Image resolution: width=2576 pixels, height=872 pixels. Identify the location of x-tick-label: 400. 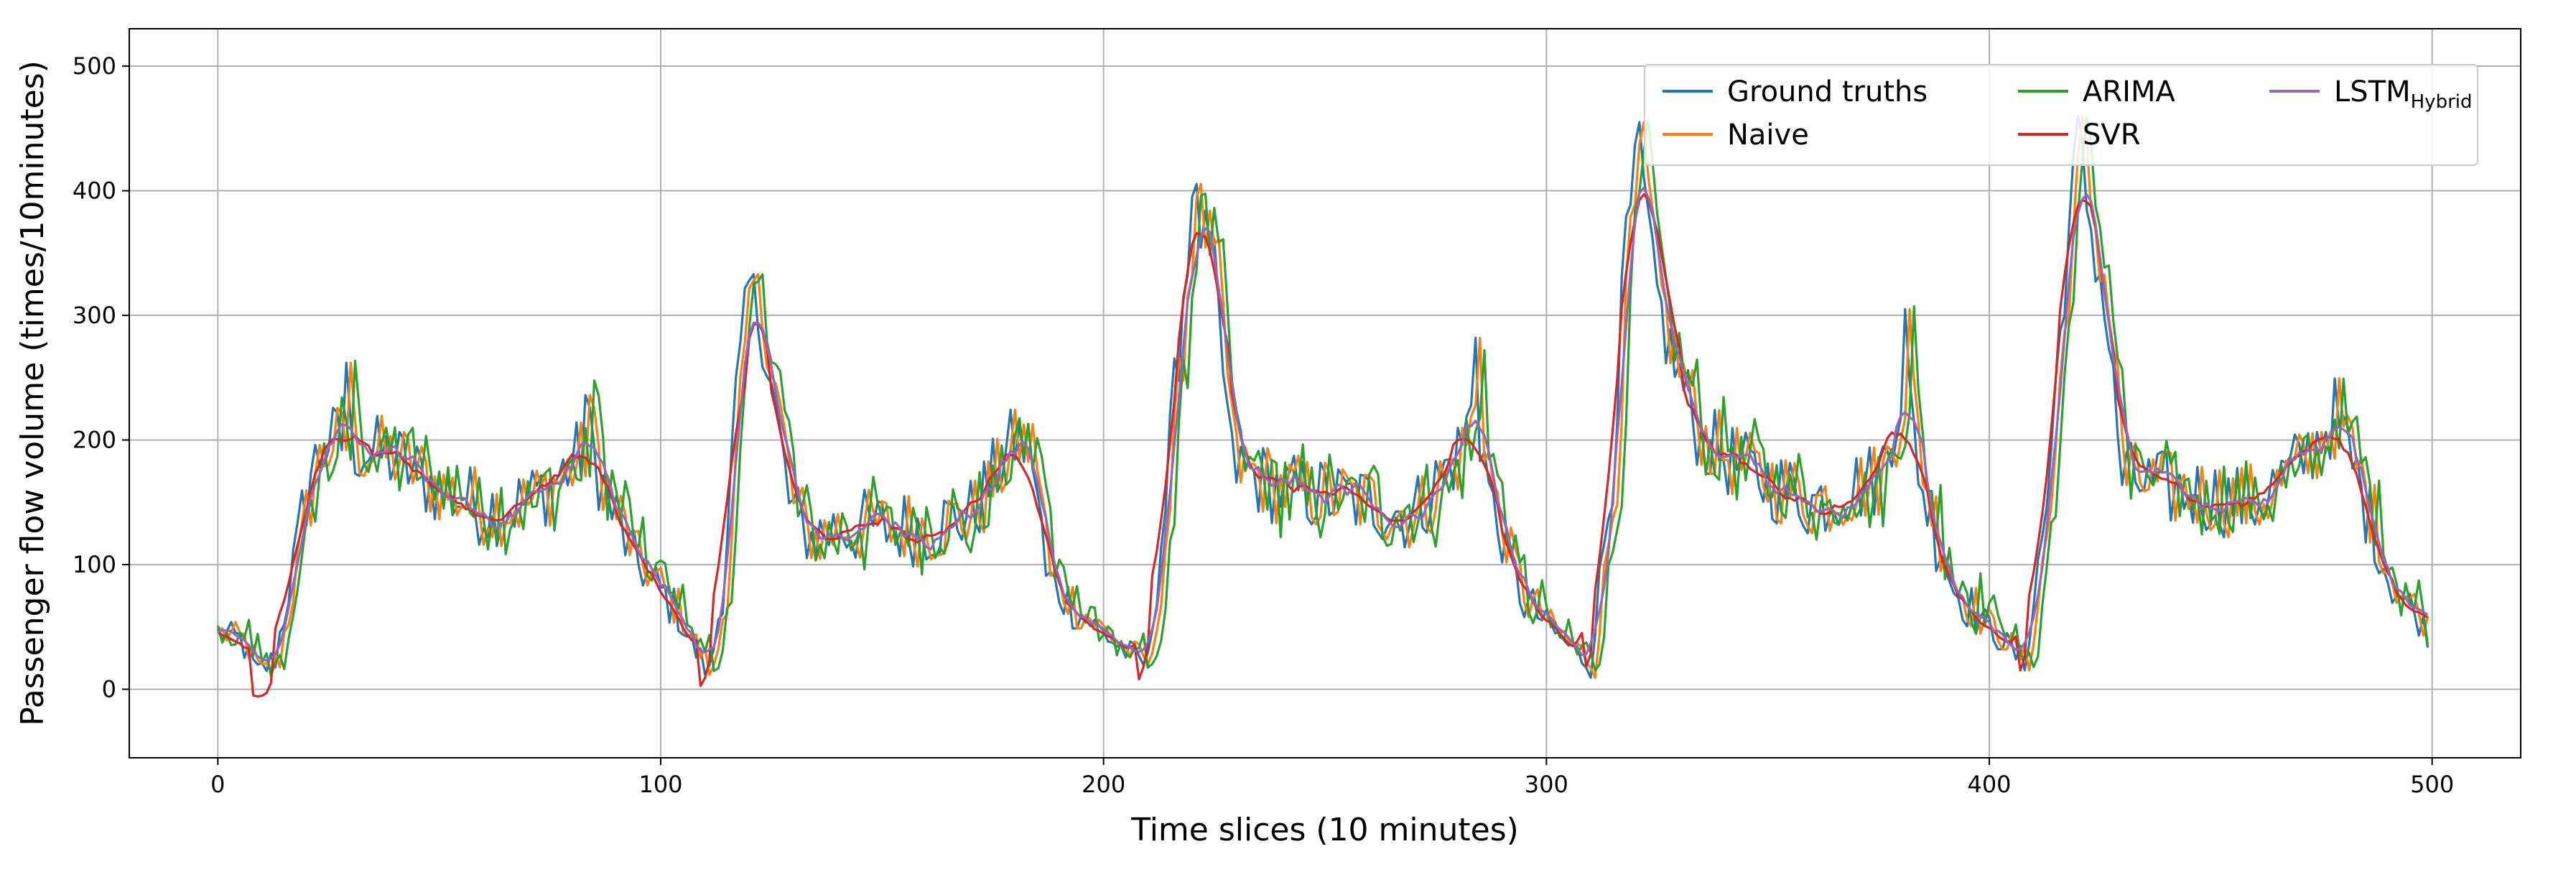
(1989, 784).